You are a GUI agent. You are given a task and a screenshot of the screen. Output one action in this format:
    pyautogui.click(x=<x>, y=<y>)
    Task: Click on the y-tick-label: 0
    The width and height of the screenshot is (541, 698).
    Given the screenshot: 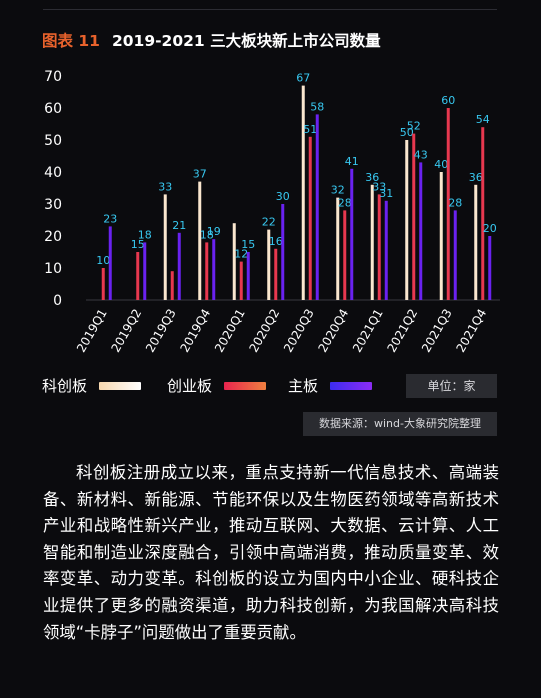 What is the action you would take?
    pyautogui.click(x=57, y=301)
    